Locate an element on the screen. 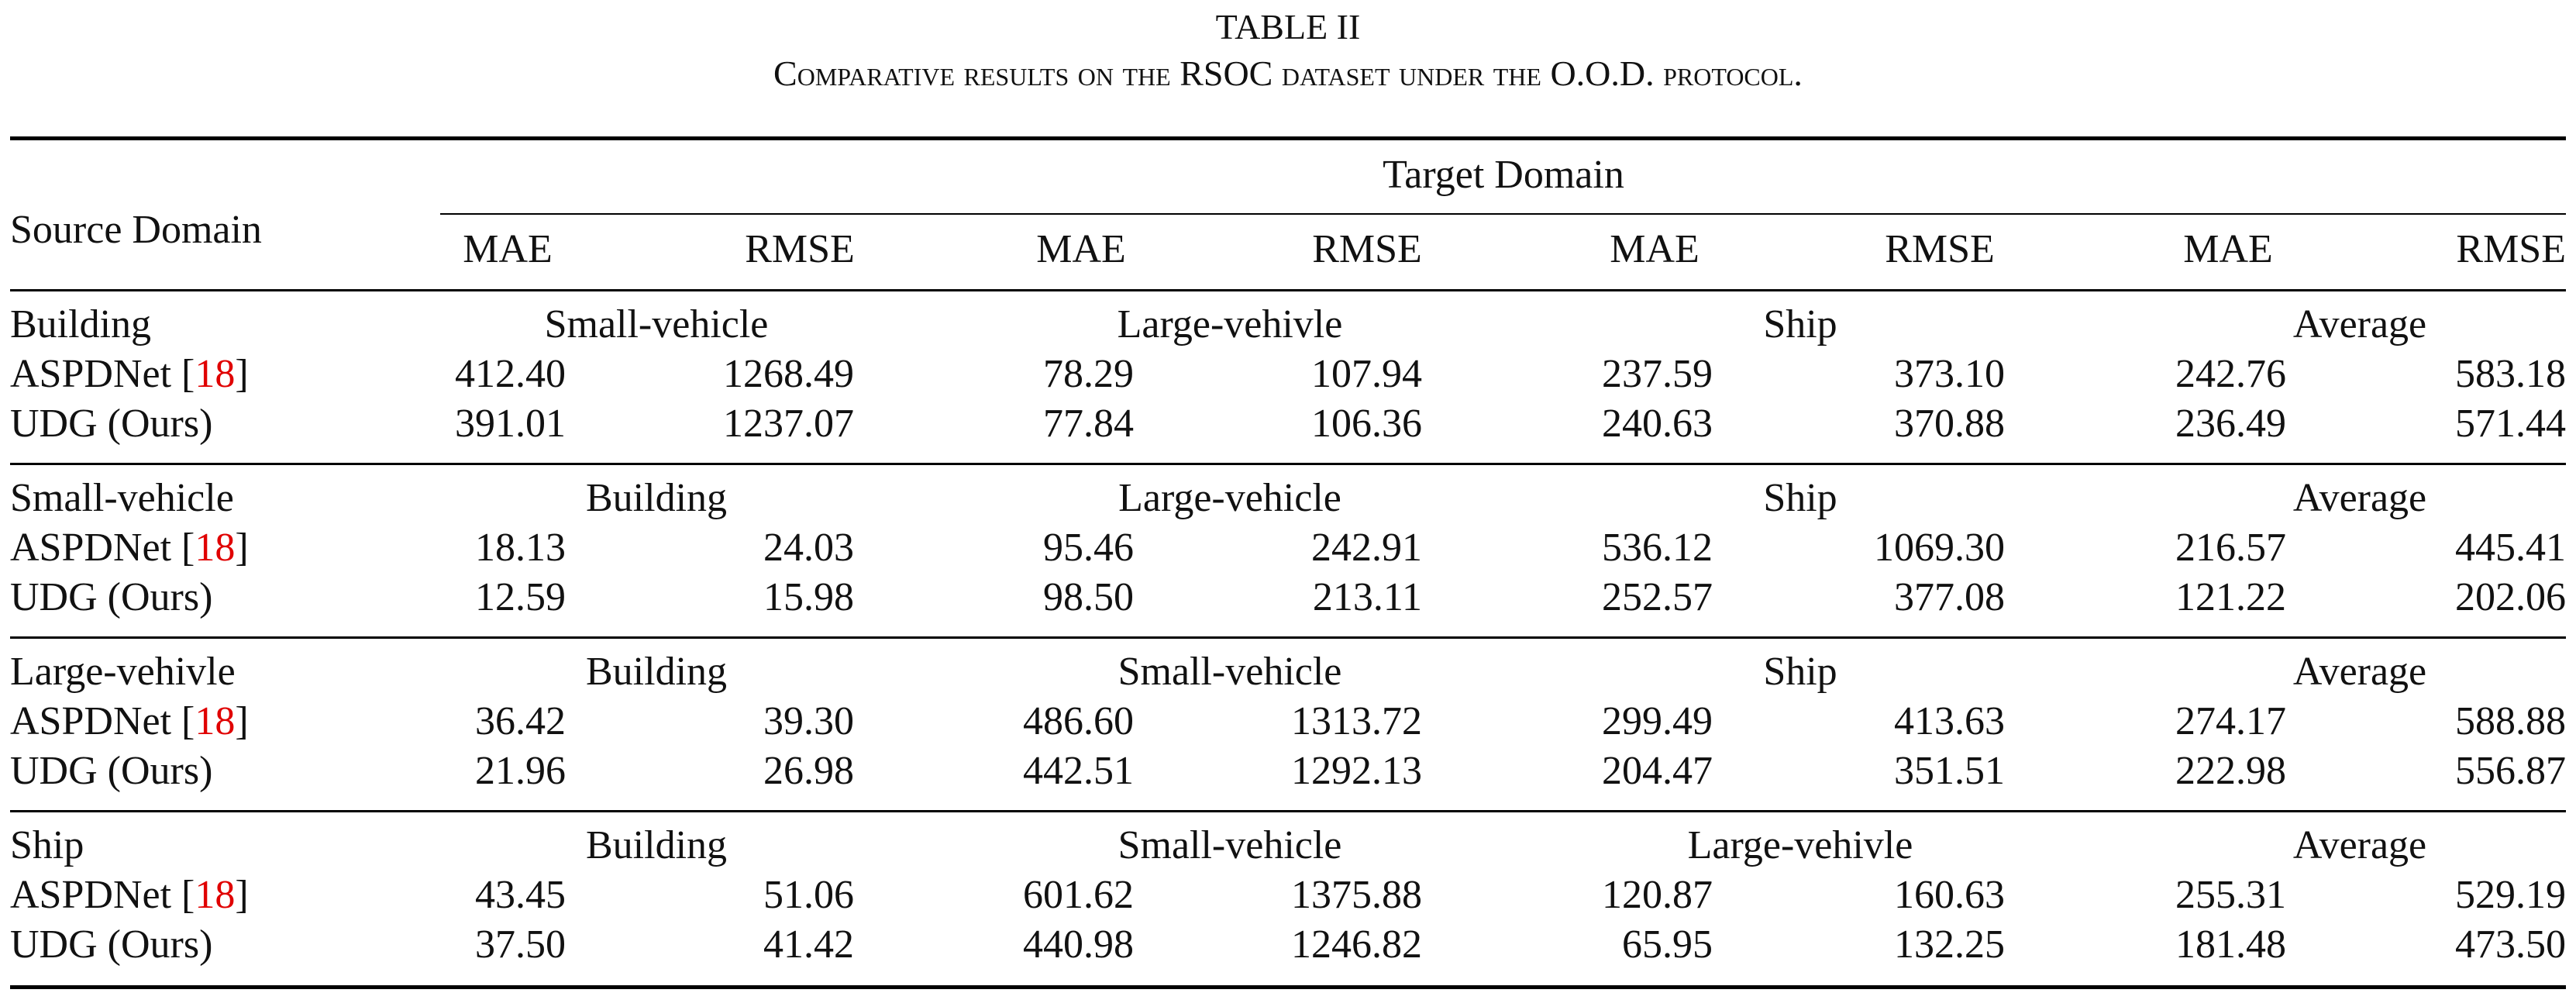 The height and width of the screenshot is (993, 2576). table-value-cell: 536.12 is located at coordinates (1657, 548).